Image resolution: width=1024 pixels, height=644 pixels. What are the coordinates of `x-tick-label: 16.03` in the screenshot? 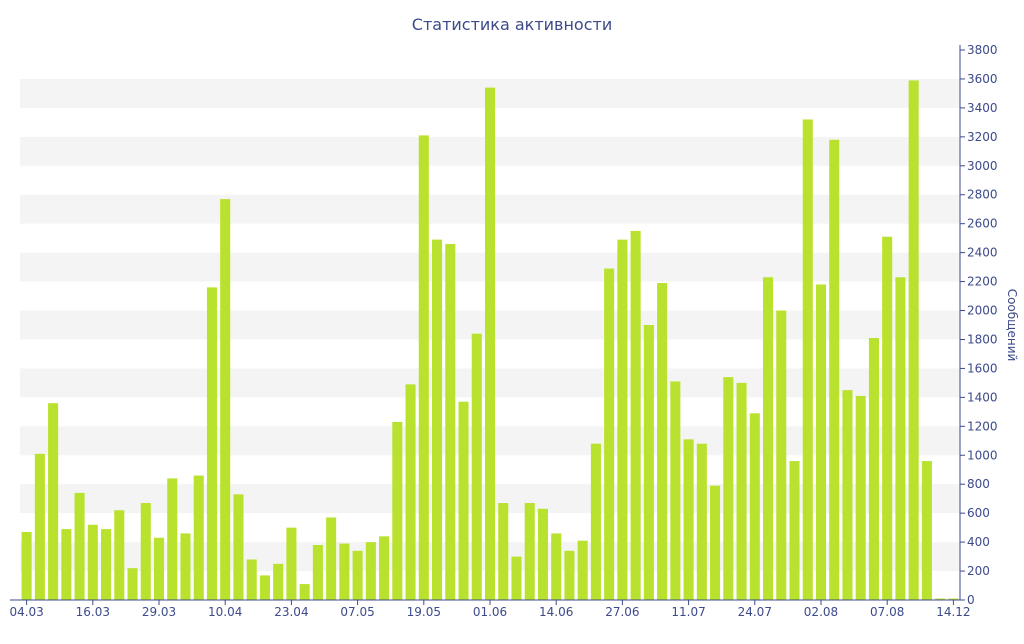 It's located at (93, 612).